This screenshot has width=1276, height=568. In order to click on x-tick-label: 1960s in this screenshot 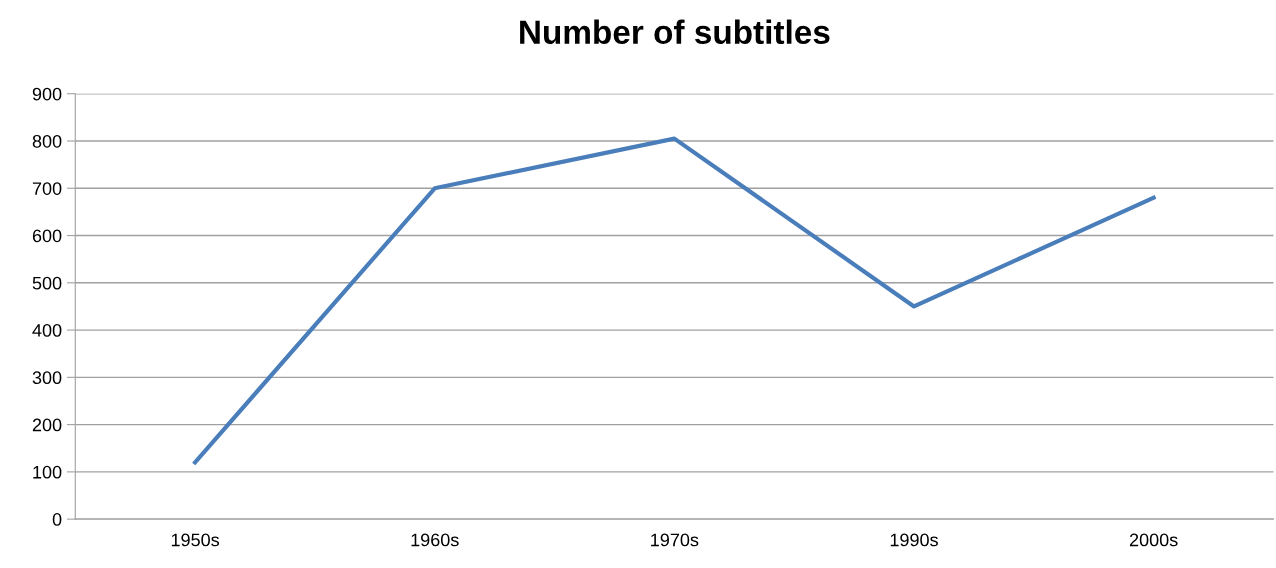, I will do `click(435, 540)`.